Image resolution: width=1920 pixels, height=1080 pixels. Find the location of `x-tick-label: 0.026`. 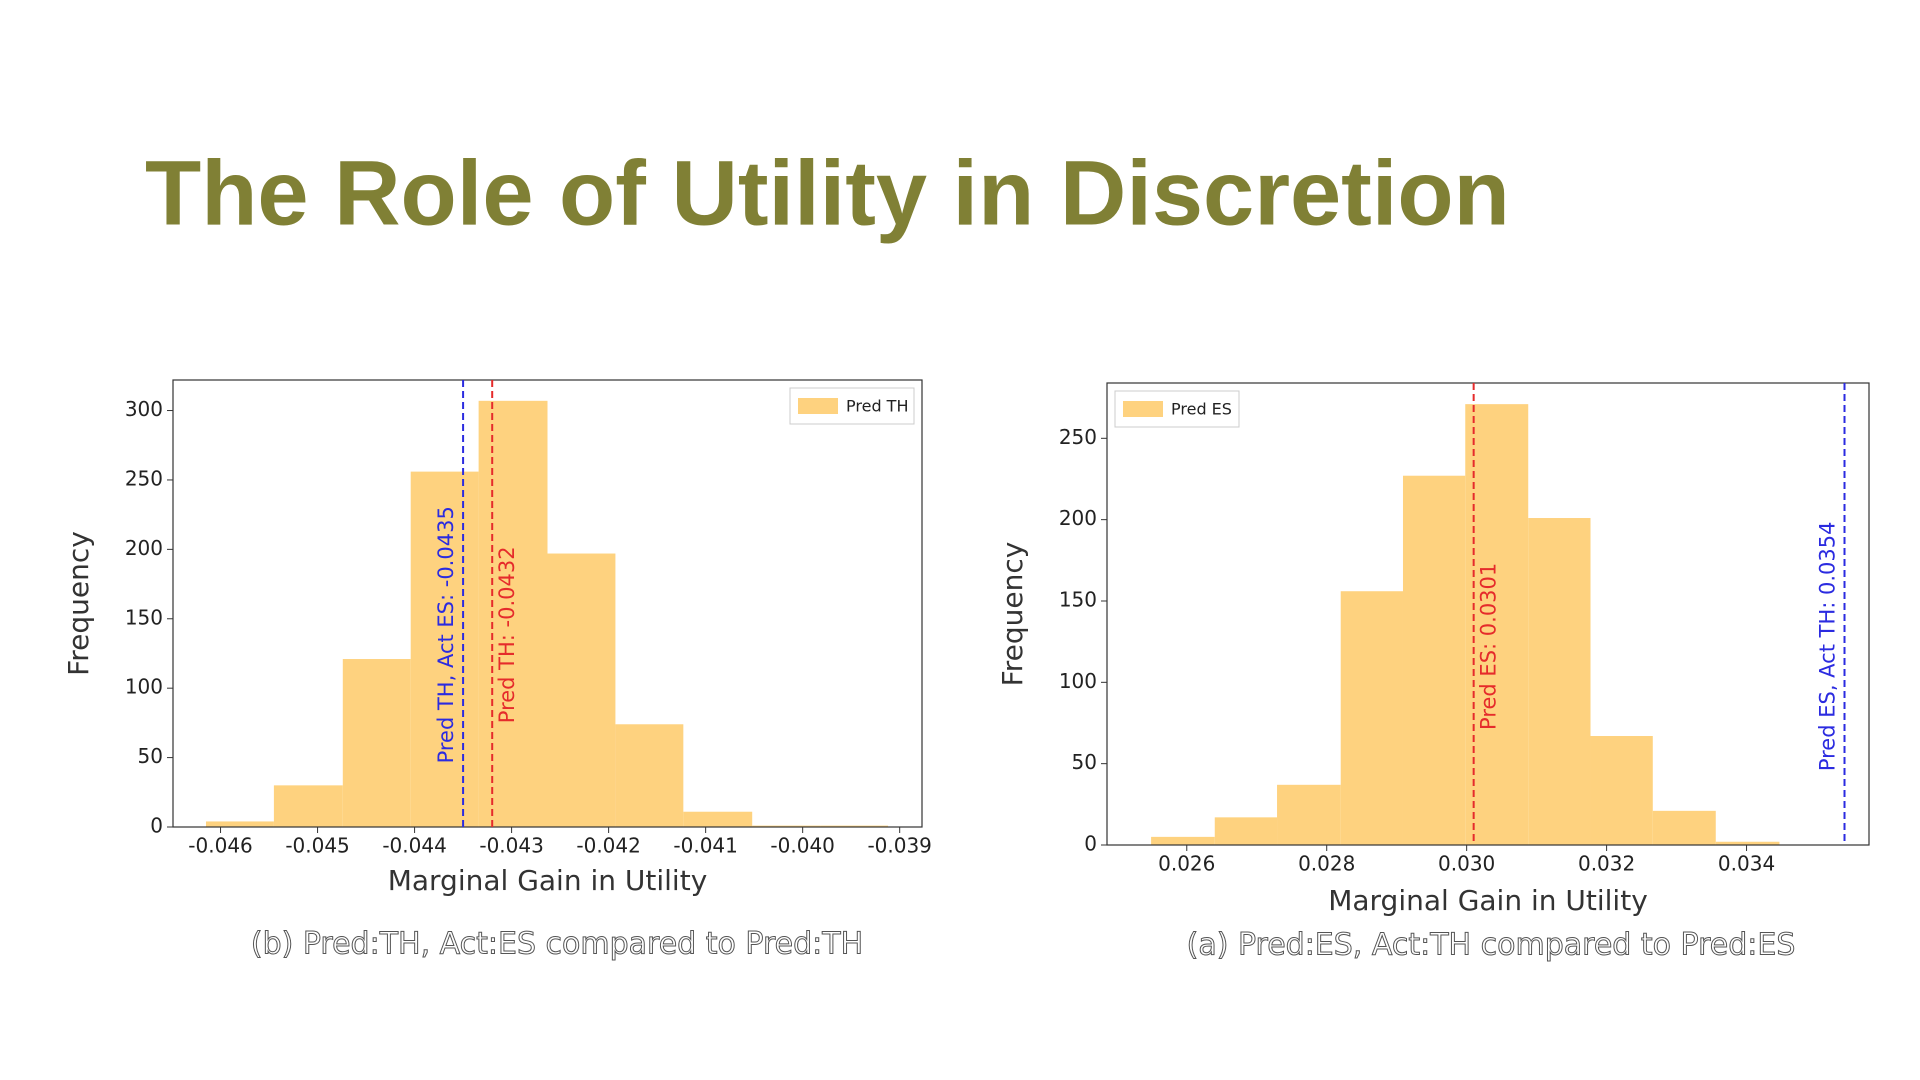

x-tick-label: 0.026 is located at coordinates (1186, 864).